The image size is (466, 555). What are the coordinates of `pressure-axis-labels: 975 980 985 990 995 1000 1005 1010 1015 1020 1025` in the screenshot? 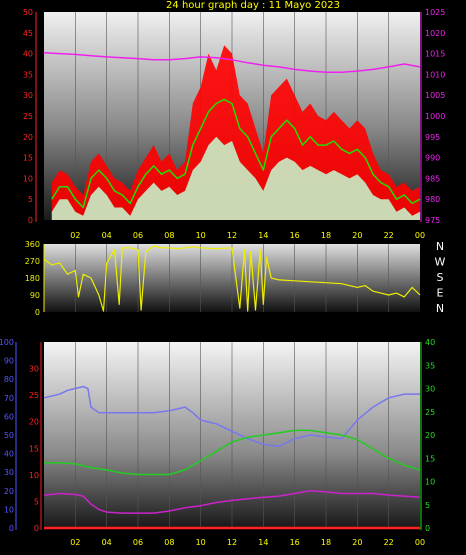 It's located at (435, 116).